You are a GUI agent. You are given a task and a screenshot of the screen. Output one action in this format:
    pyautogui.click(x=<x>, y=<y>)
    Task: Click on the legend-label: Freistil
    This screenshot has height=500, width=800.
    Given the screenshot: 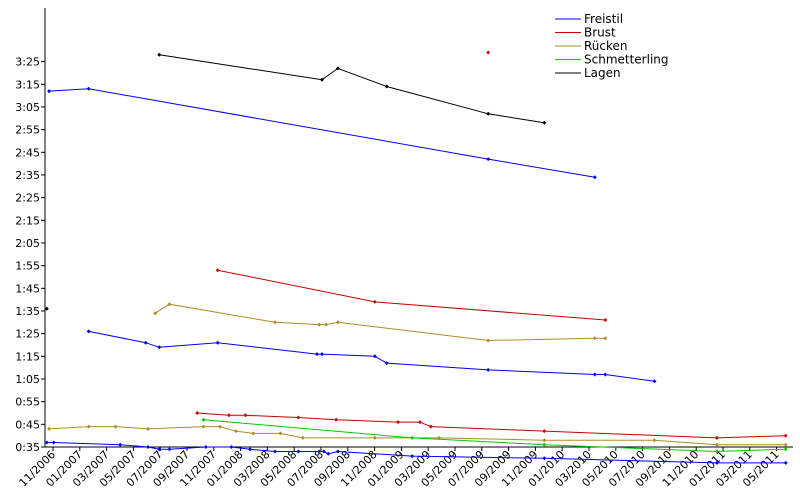 What is the action you would take?
    pyautogui.click(x=603, y=19)
    